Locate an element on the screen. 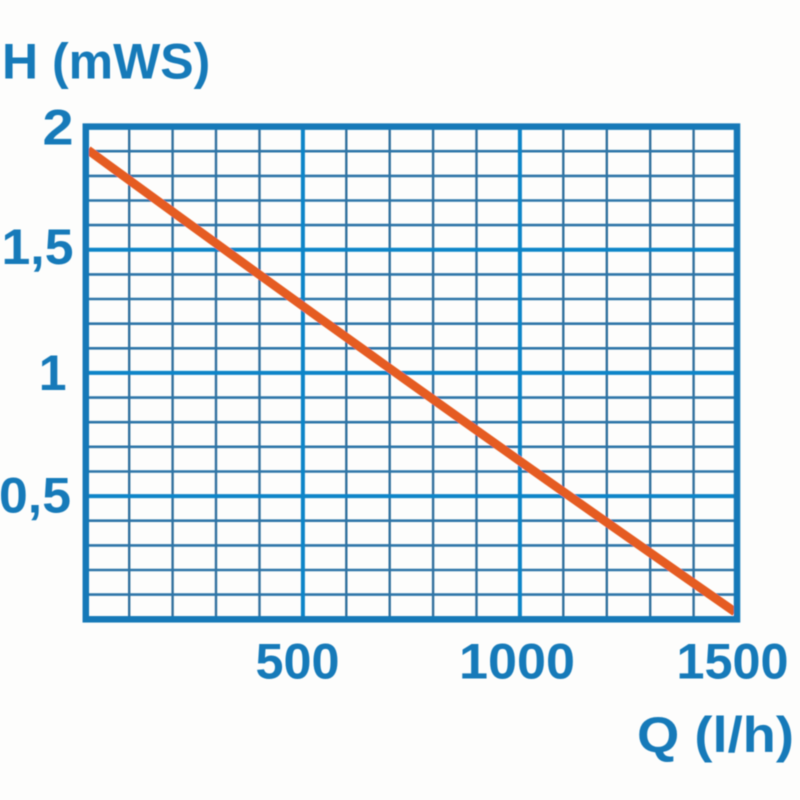 The image size is (800, 800). svg-text: 0,5 is located at coordinates (35, 496).